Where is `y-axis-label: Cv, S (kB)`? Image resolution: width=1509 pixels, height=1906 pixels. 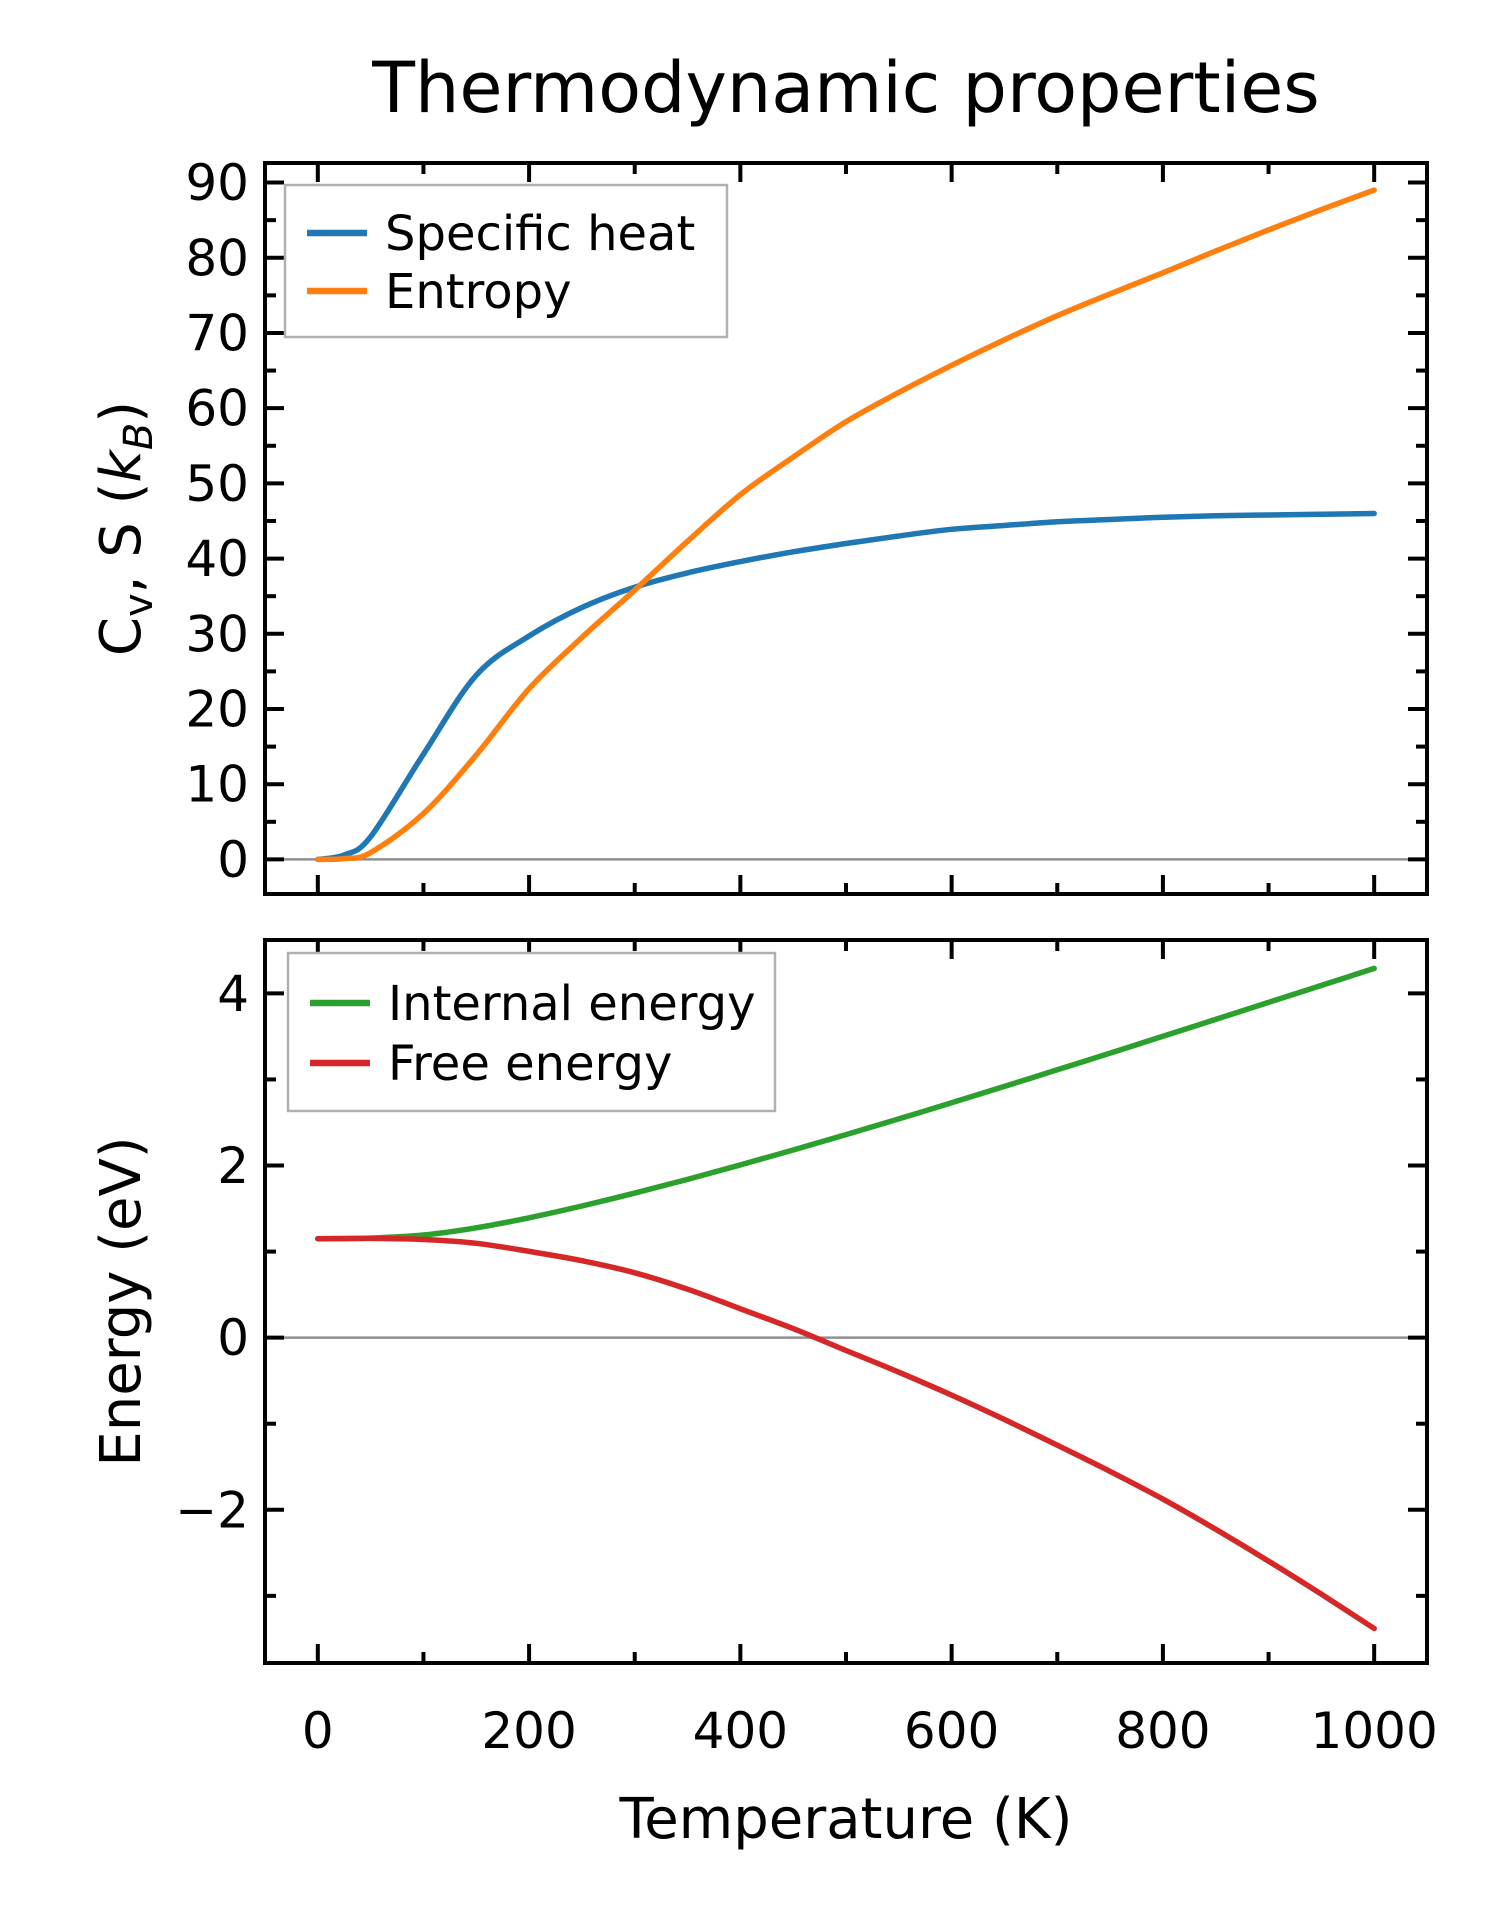 y-axis-label: Cv, S (kB) is located at coordinates (125, 528).